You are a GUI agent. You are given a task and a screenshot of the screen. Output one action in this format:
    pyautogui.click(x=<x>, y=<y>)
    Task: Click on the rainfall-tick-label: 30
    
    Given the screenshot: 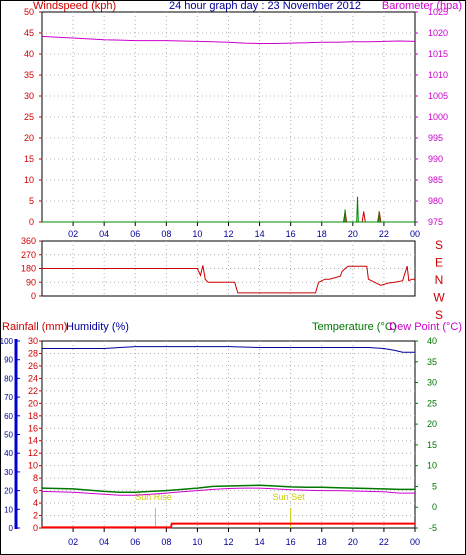 What is the action you would take?
    pyautogui.click(x=33, y=341)
    